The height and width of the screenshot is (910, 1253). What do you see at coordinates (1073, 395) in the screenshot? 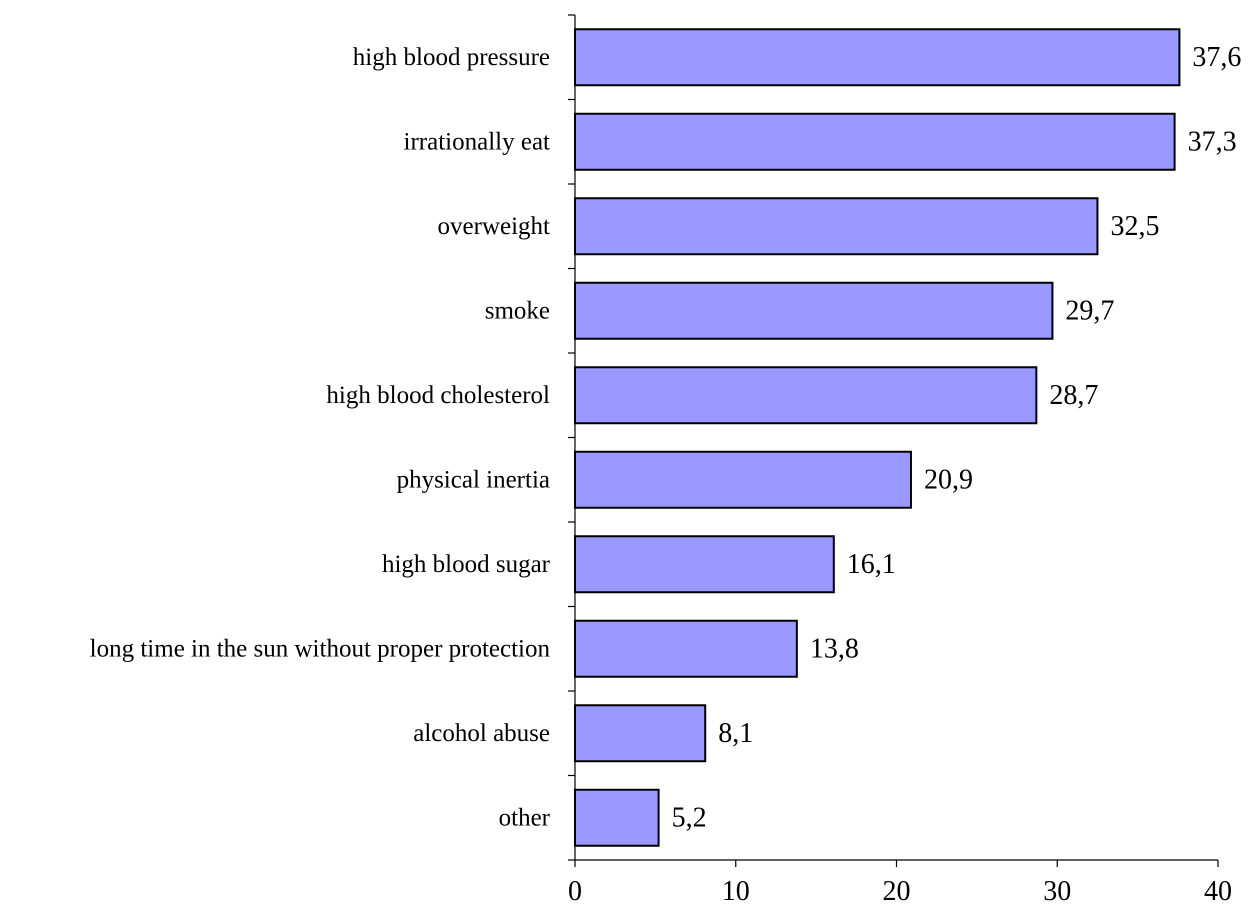
I see `data-label: 28,7` at bounding box center [1073, 395].